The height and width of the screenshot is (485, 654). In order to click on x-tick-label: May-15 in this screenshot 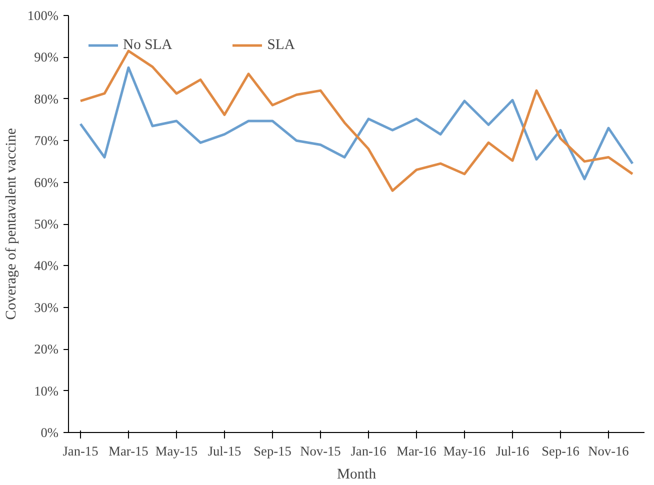, I will do `click(176, 451)`.